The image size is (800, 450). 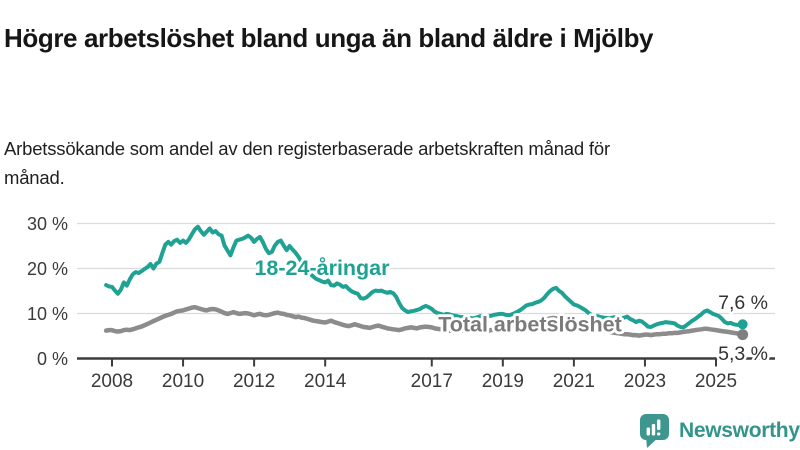 What do you see at coordinates (503, 381) in the screenshot?
I see `x-tick-label-2019: 2019` at bounding box center [503, 381].